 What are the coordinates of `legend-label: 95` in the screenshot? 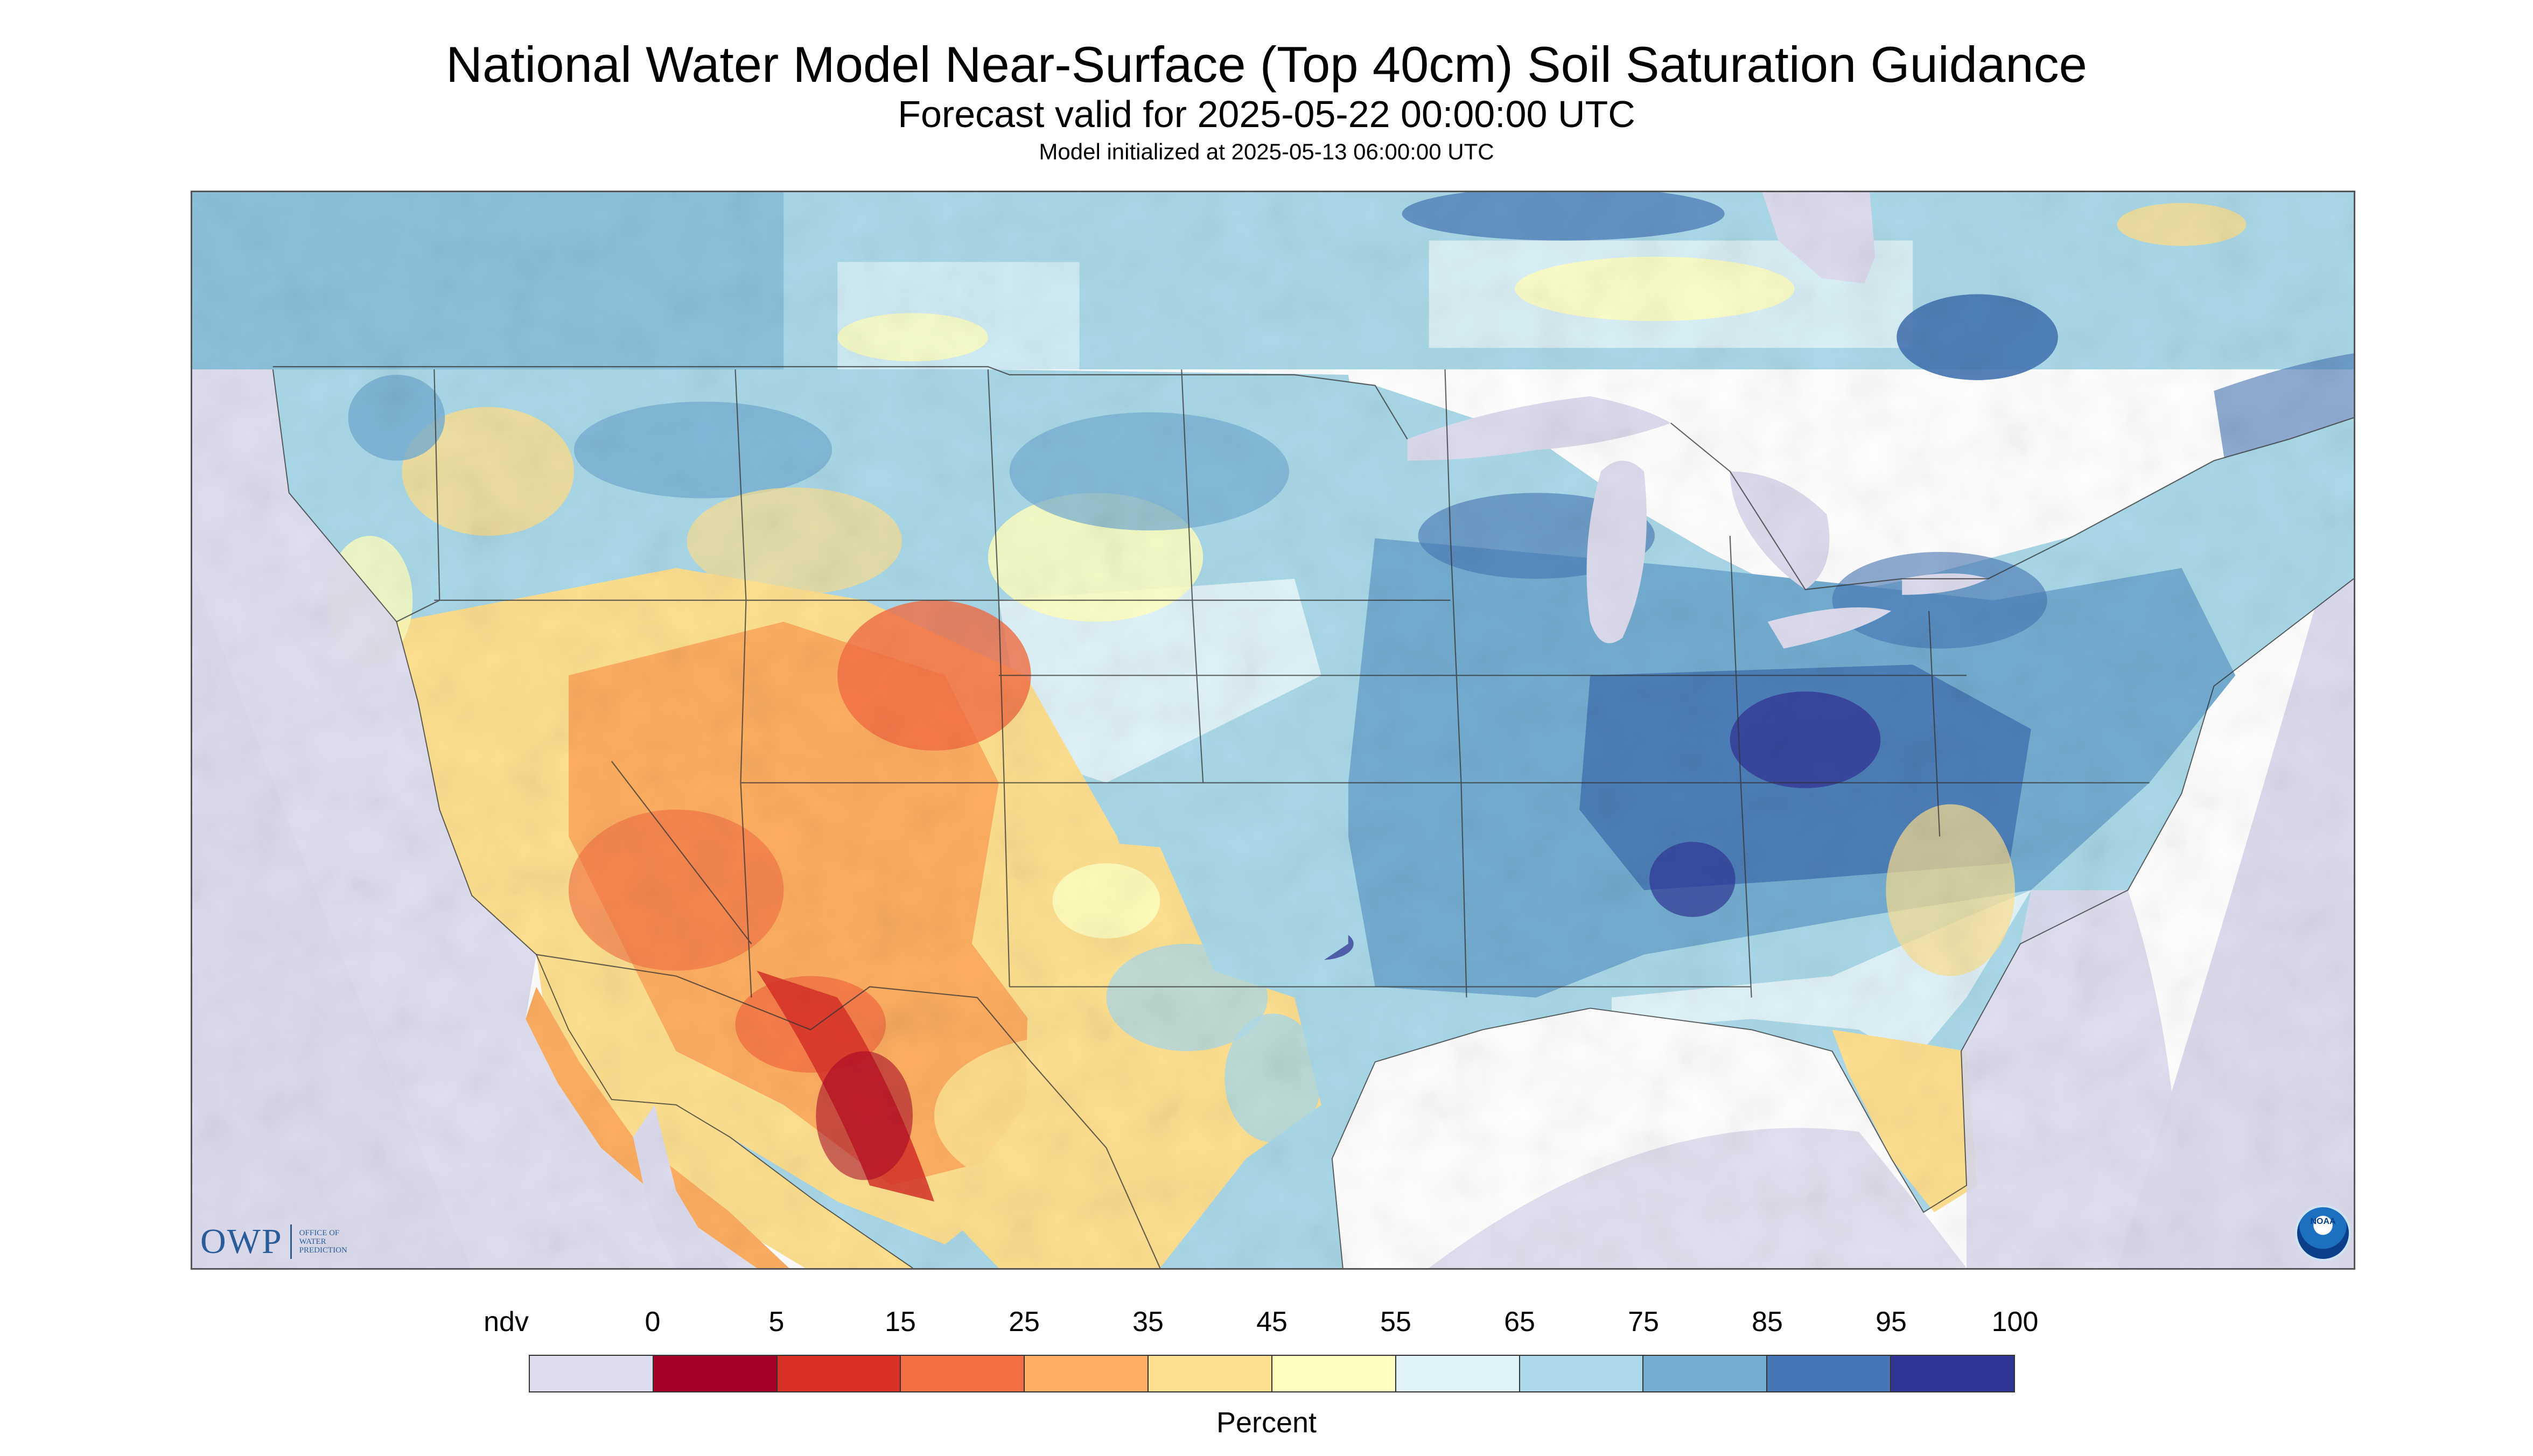 It's located at (1891, 1322).